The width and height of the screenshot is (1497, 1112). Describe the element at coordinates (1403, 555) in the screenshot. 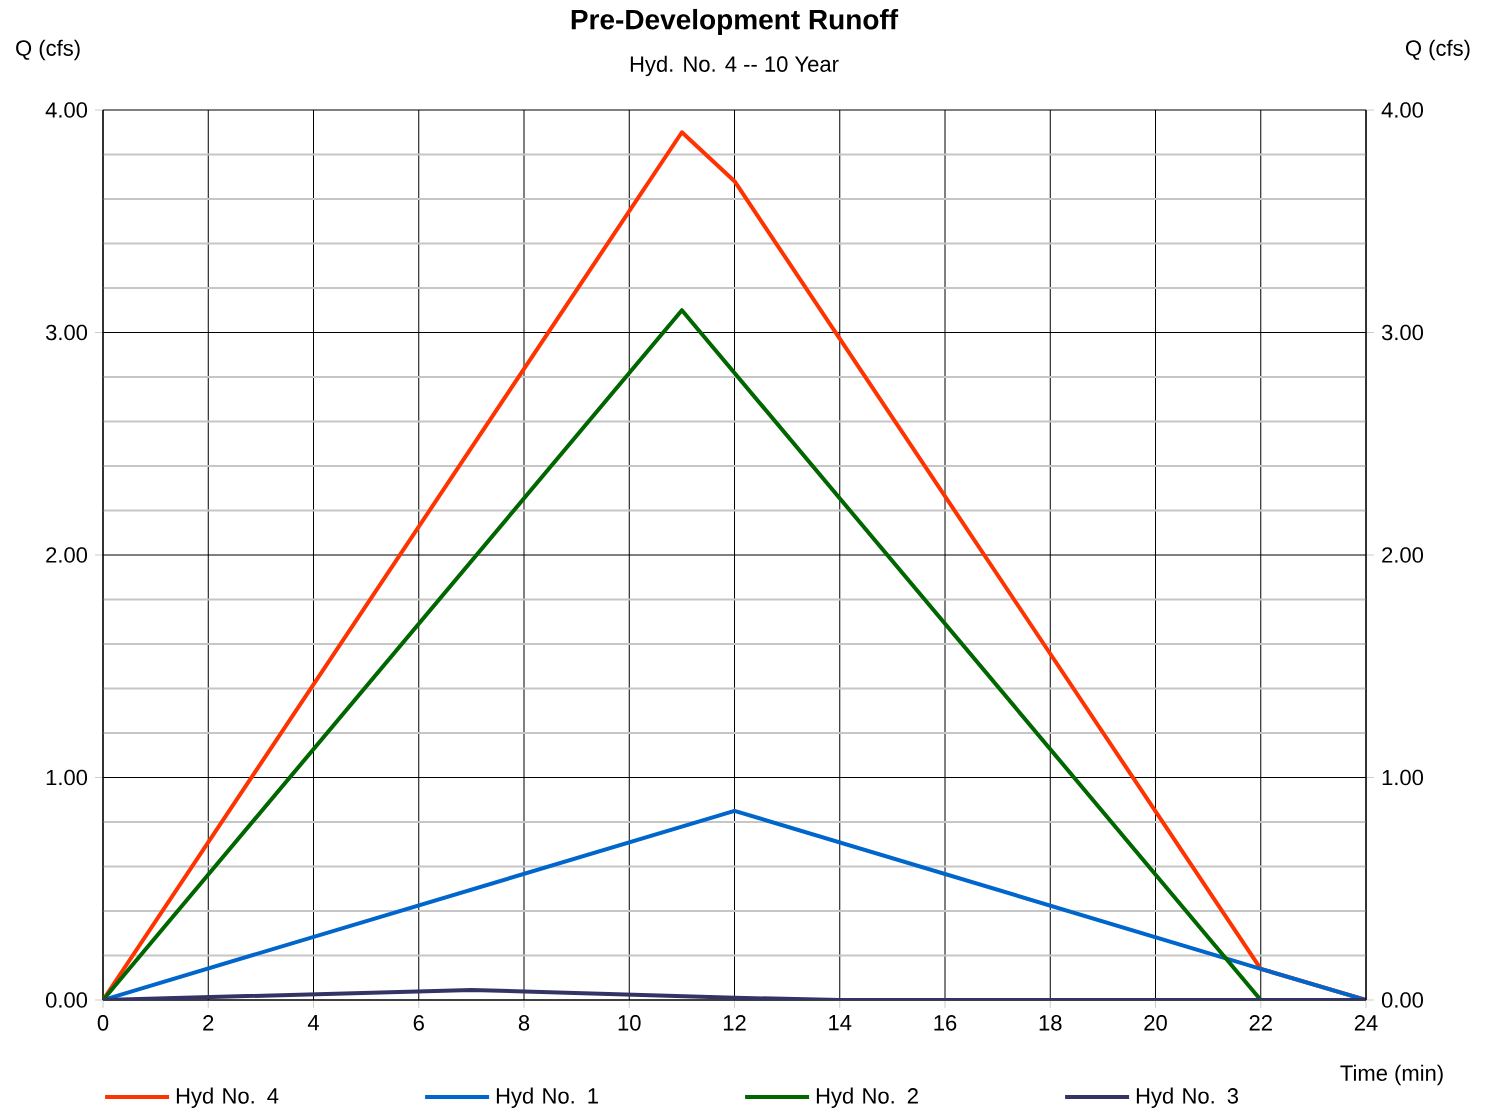

I see `y2-tick-label: 2.00` at that location.